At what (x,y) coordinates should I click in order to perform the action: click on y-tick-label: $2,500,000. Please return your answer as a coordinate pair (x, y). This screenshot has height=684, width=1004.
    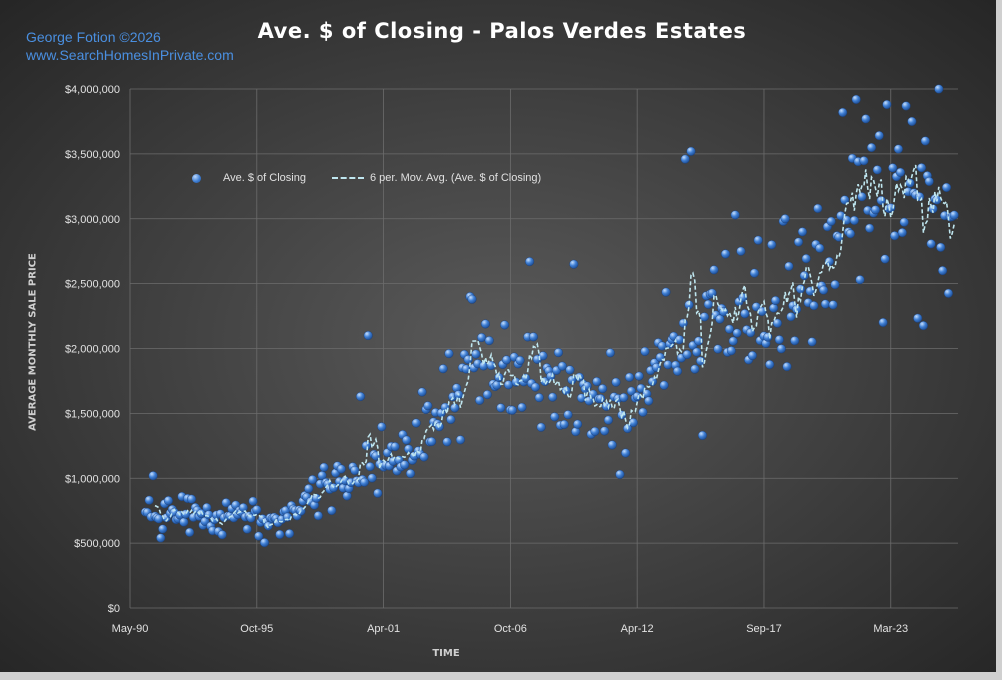
    Looking at the image, I should click on (92, 285).